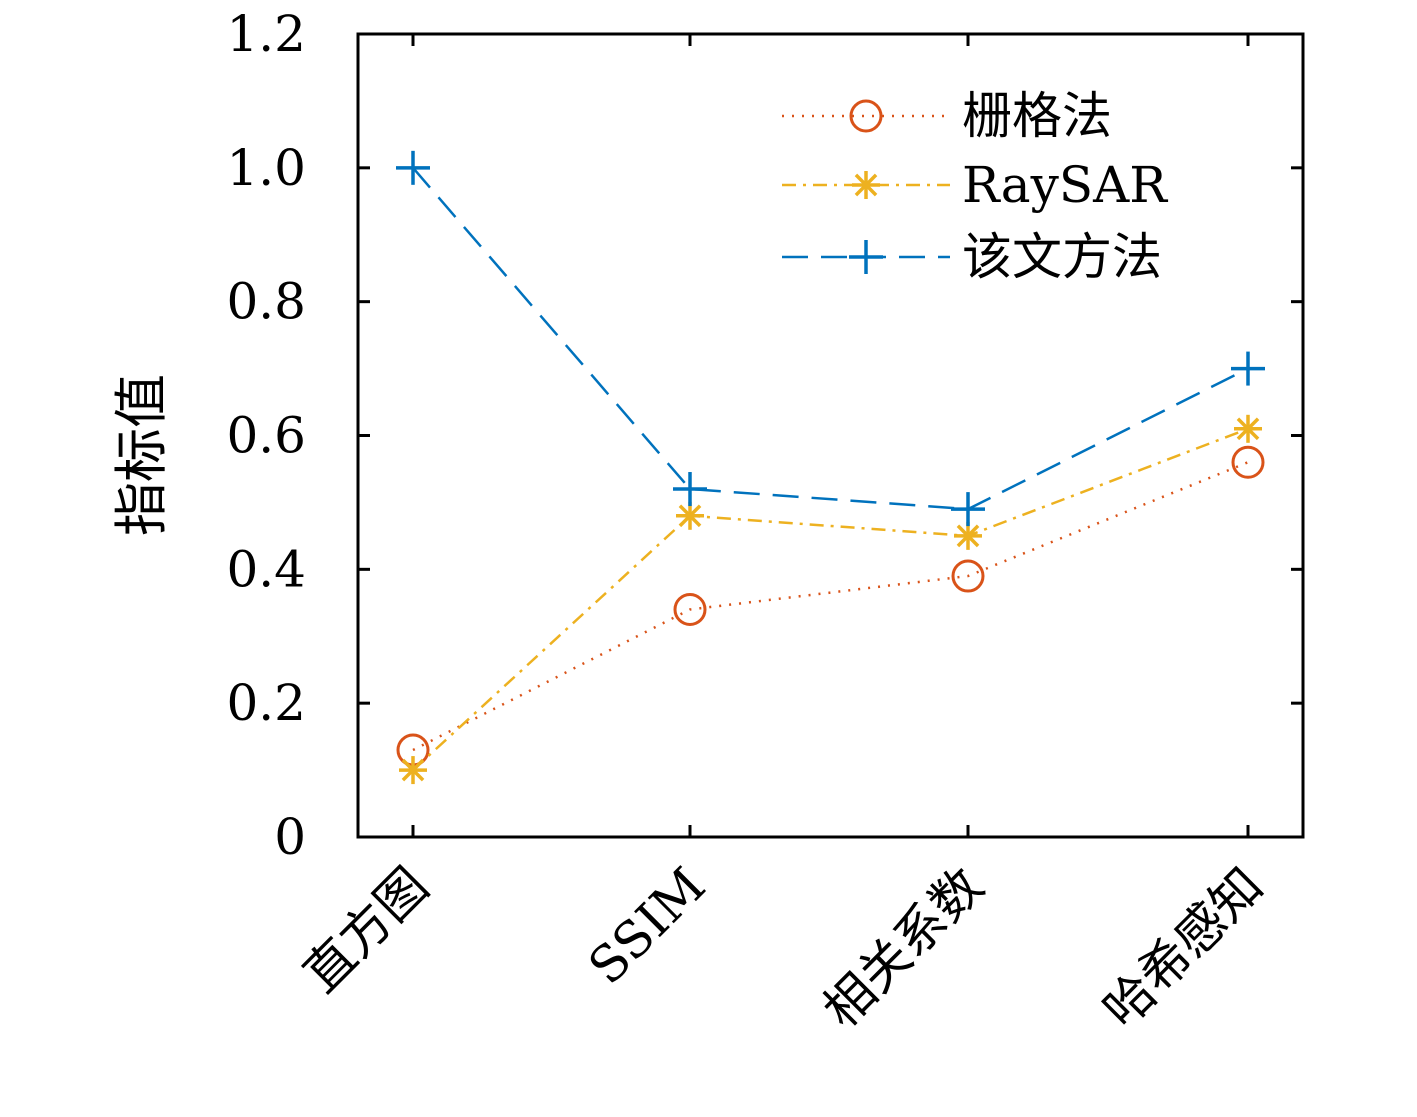 Image resolution: width=1417 pixels, height=1117 pixels. I want to click on y-tick-label: 1.0, so click(266, 168).